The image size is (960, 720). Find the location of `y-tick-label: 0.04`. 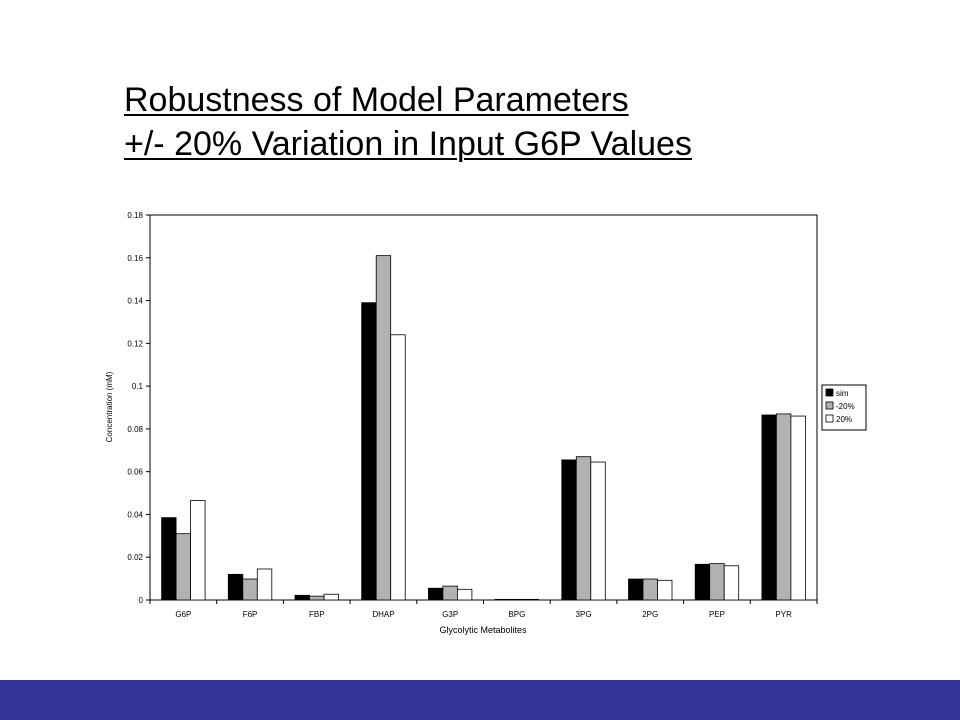

y-tick-label: 0.04 is located at coordinates (135, 514).